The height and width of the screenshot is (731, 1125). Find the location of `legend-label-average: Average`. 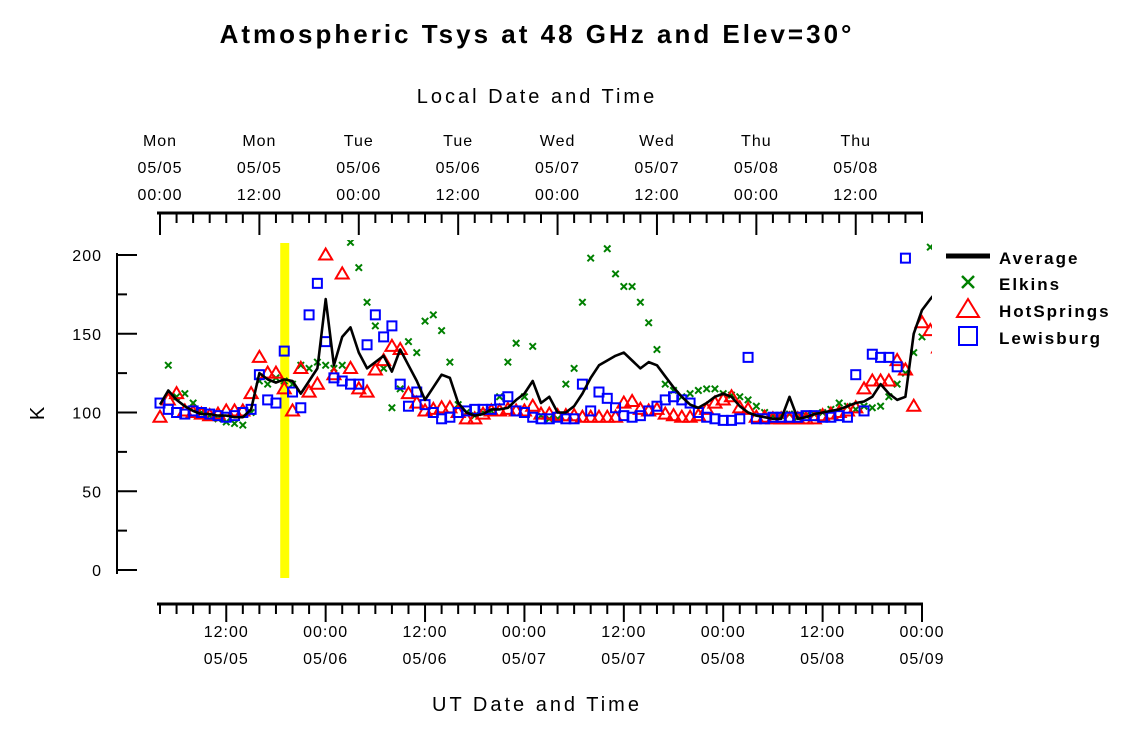

legend-label-average: Average is located at coordinates (1039, 258).